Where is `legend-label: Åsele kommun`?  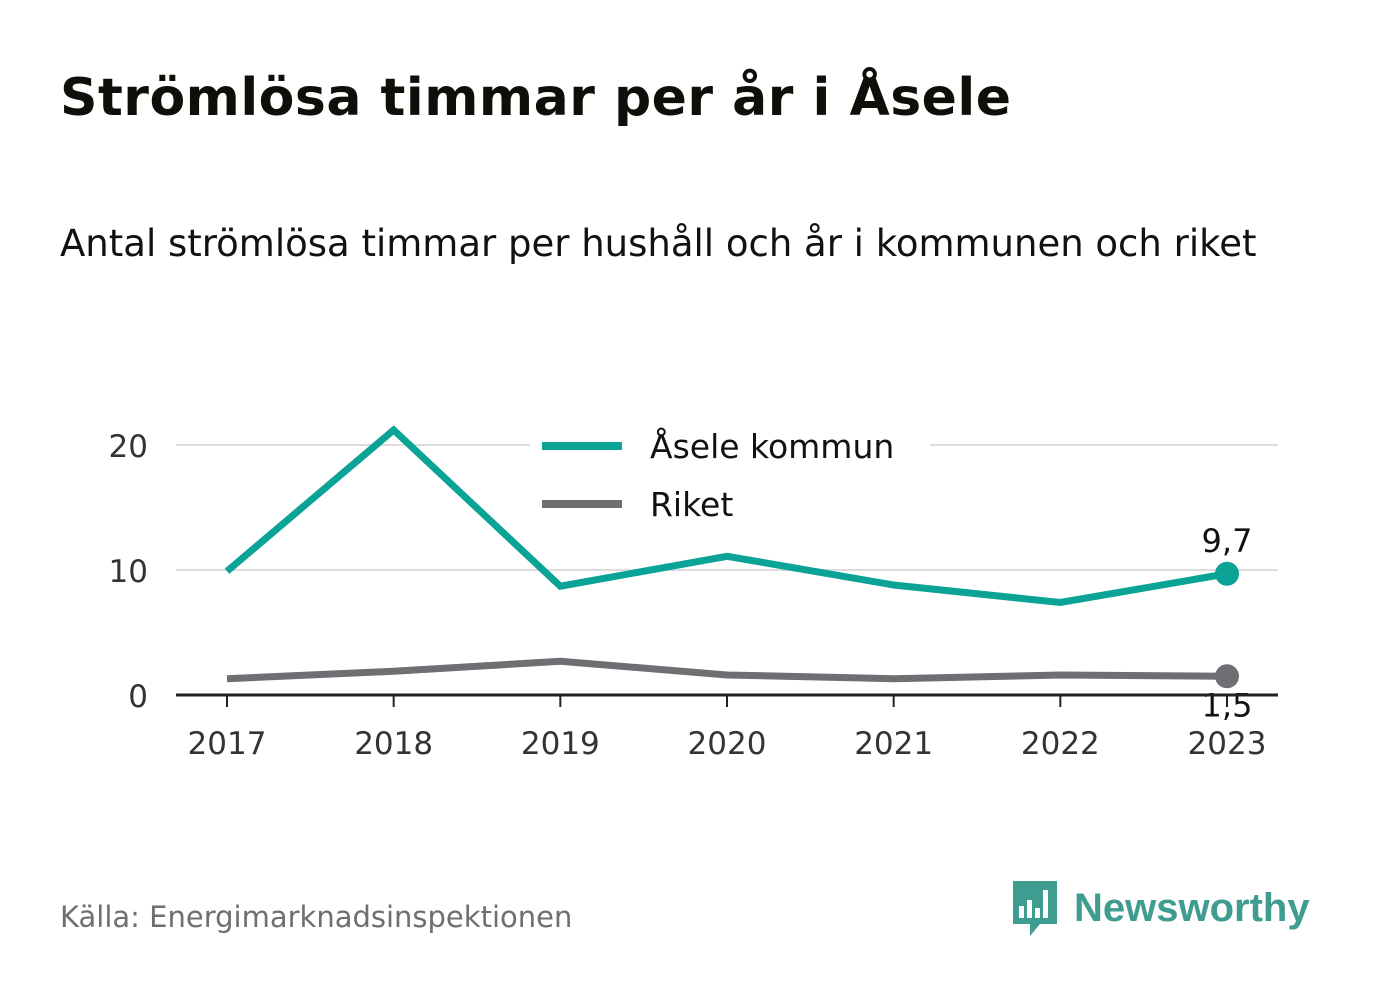 legend-label: Åsele kommun is located at coordinates (772, 446).